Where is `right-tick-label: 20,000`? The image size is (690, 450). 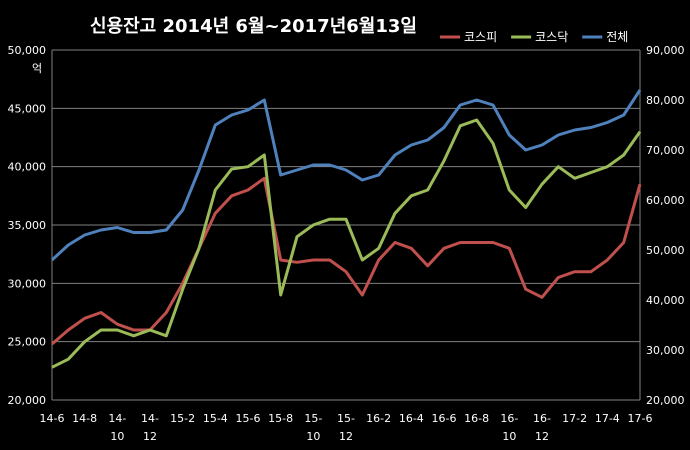
right-tick-label: 20,000 is located at coordinates (665, 400).